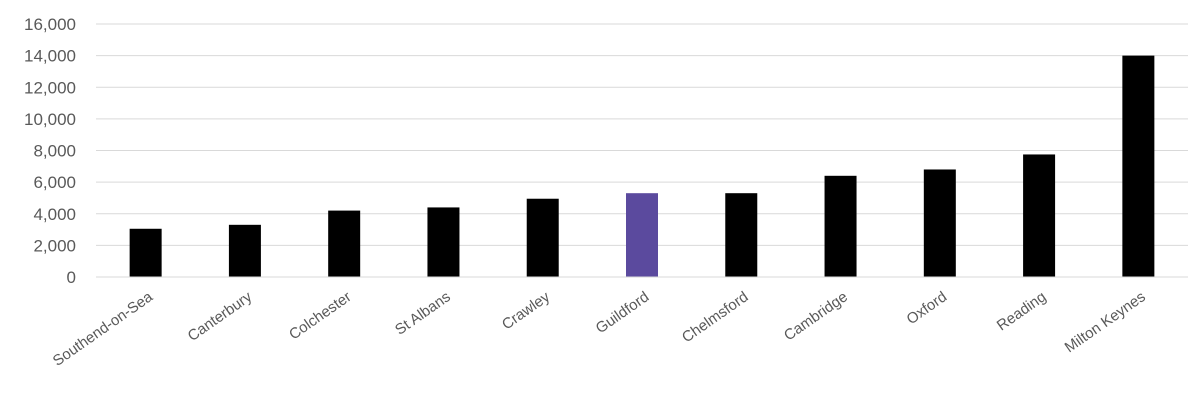  Describe the element at coordinates (1138, 166) in the screenshot. I see `bar-milton-keynes` at that location.